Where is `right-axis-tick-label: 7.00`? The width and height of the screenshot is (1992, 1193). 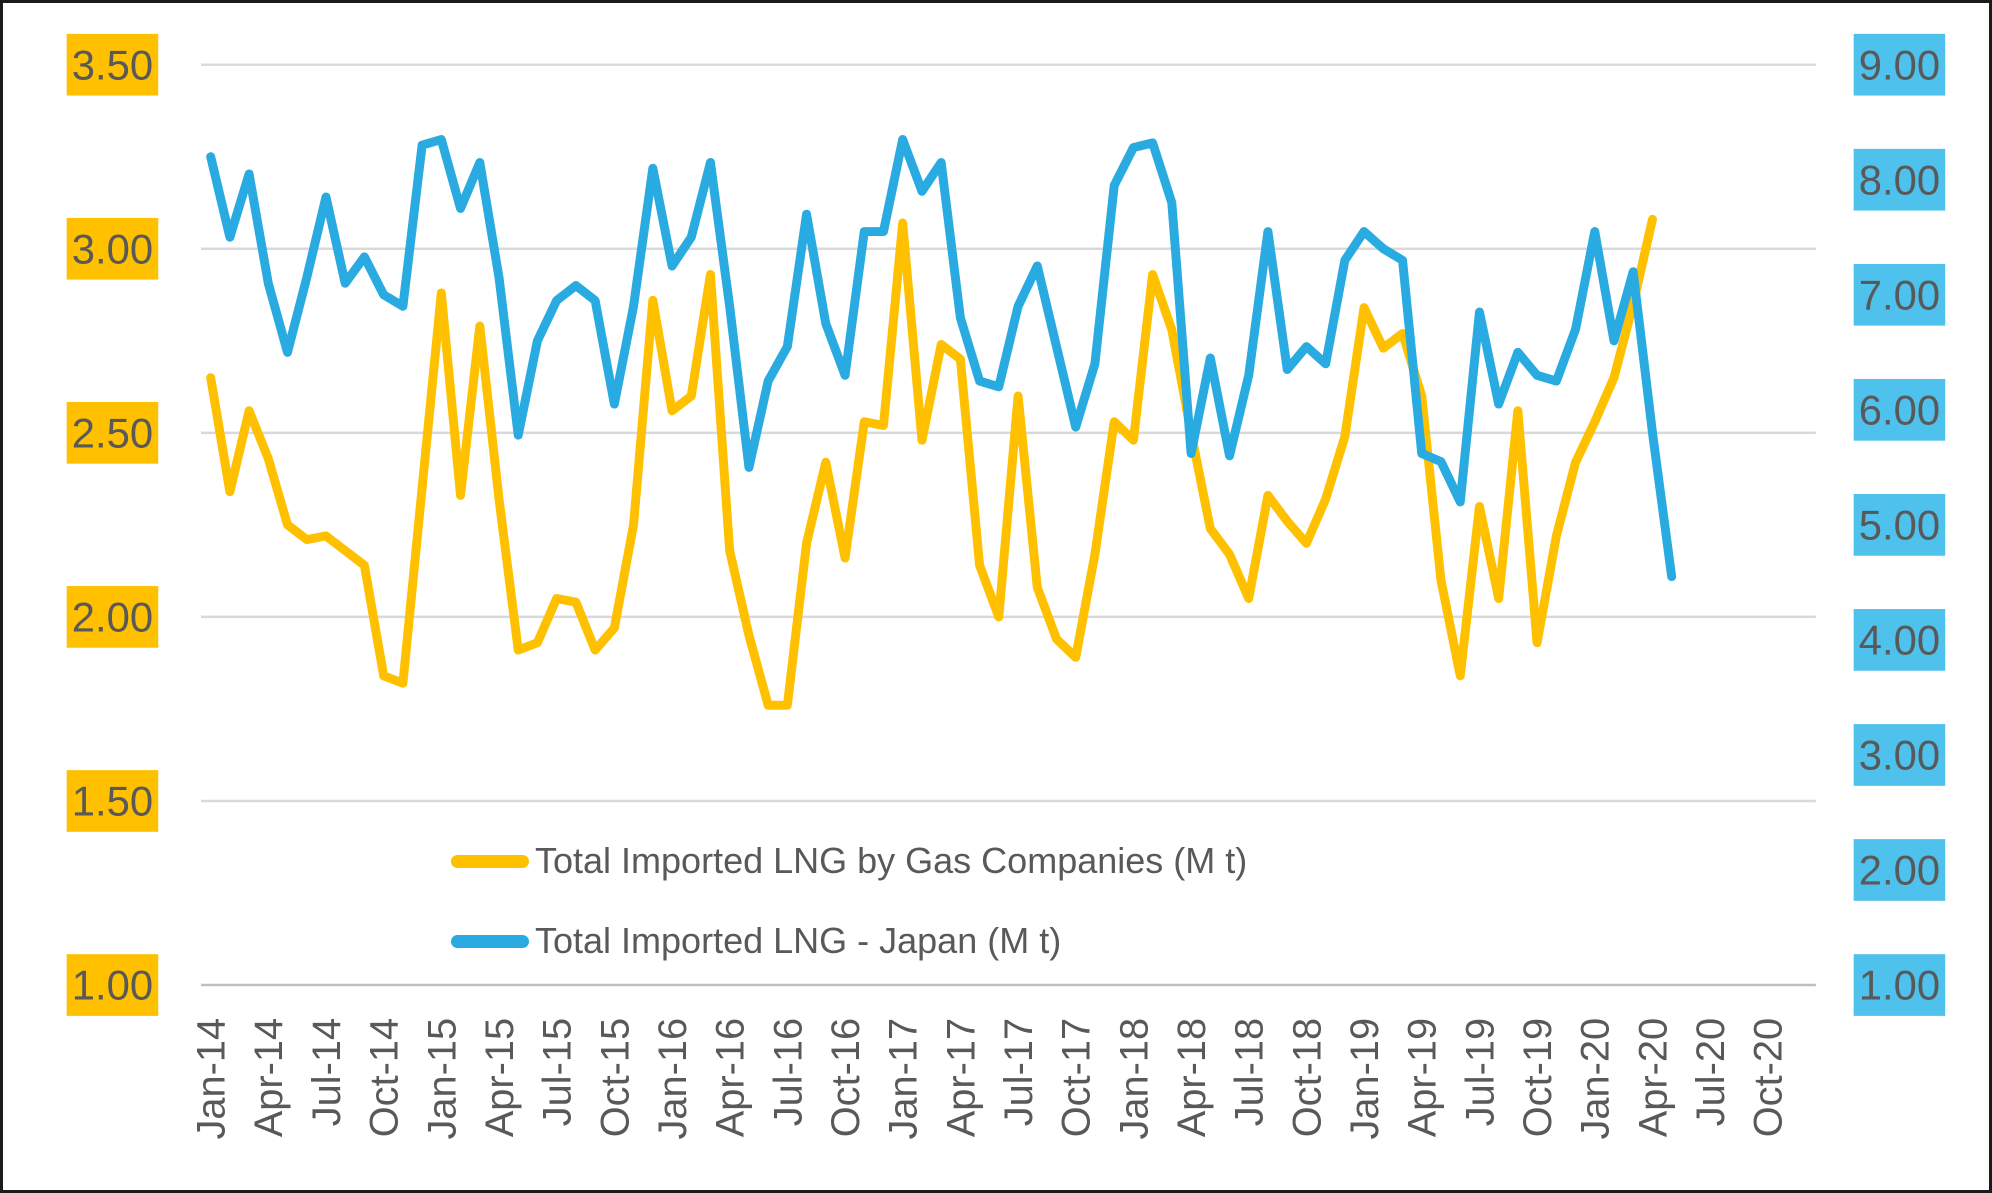 right-axis-tick-label: 7.00 is located at coordinates (1899, 294).